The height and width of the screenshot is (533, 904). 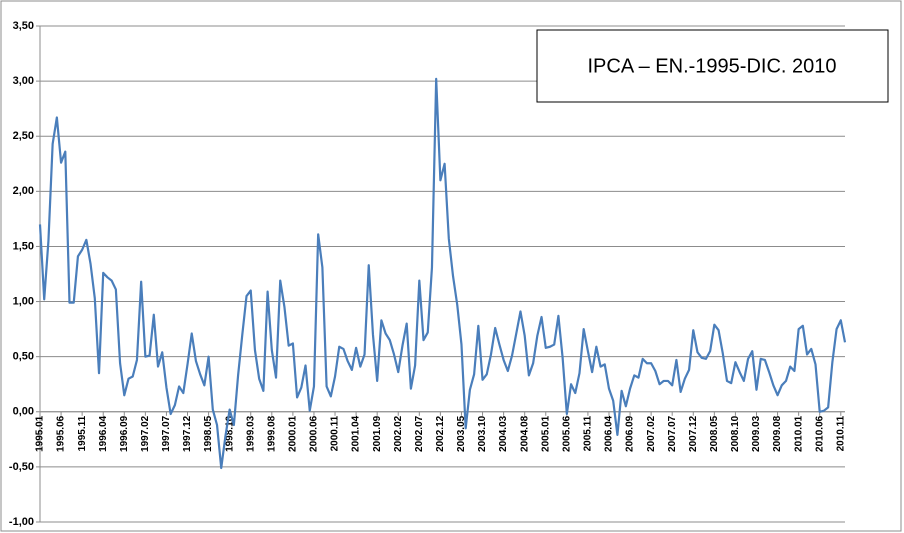 I want to click on x-tick-label: 2005.01, so click(x=545, y=433).